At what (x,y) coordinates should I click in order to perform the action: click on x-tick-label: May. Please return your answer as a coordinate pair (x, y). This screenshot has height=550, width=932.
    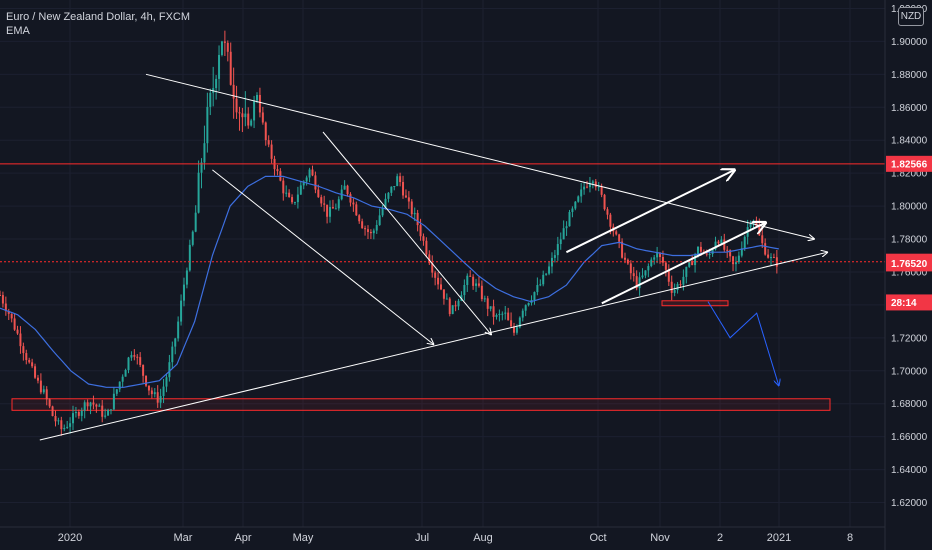
    Looking at the image, I should click on (303, 538).